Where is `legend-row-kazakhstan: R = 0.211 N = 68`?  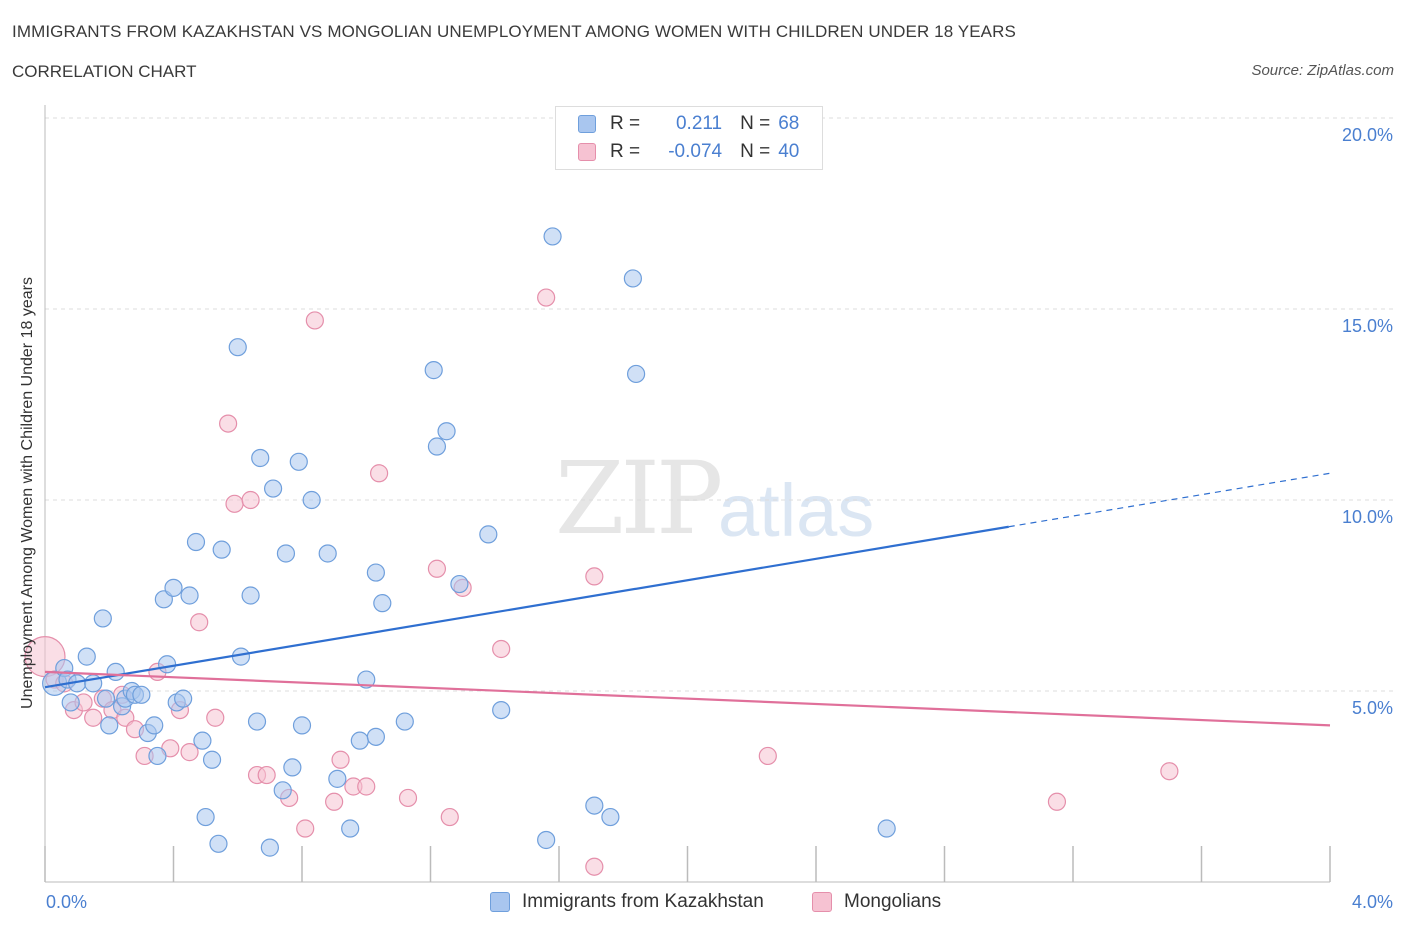 legend-row-kazakhstan: R = 0.211 N = 68 is located at coordinates (688, 124).